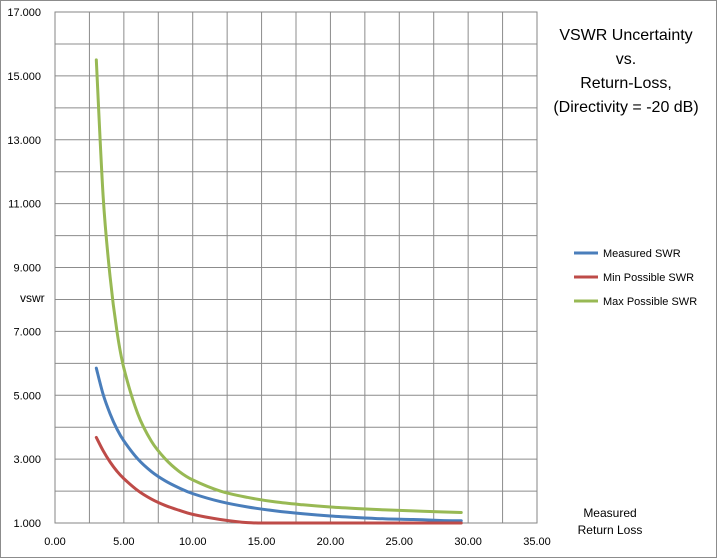  I want to click on chart-title-line-1: VSWR Uncertainty, so click(625, 35).